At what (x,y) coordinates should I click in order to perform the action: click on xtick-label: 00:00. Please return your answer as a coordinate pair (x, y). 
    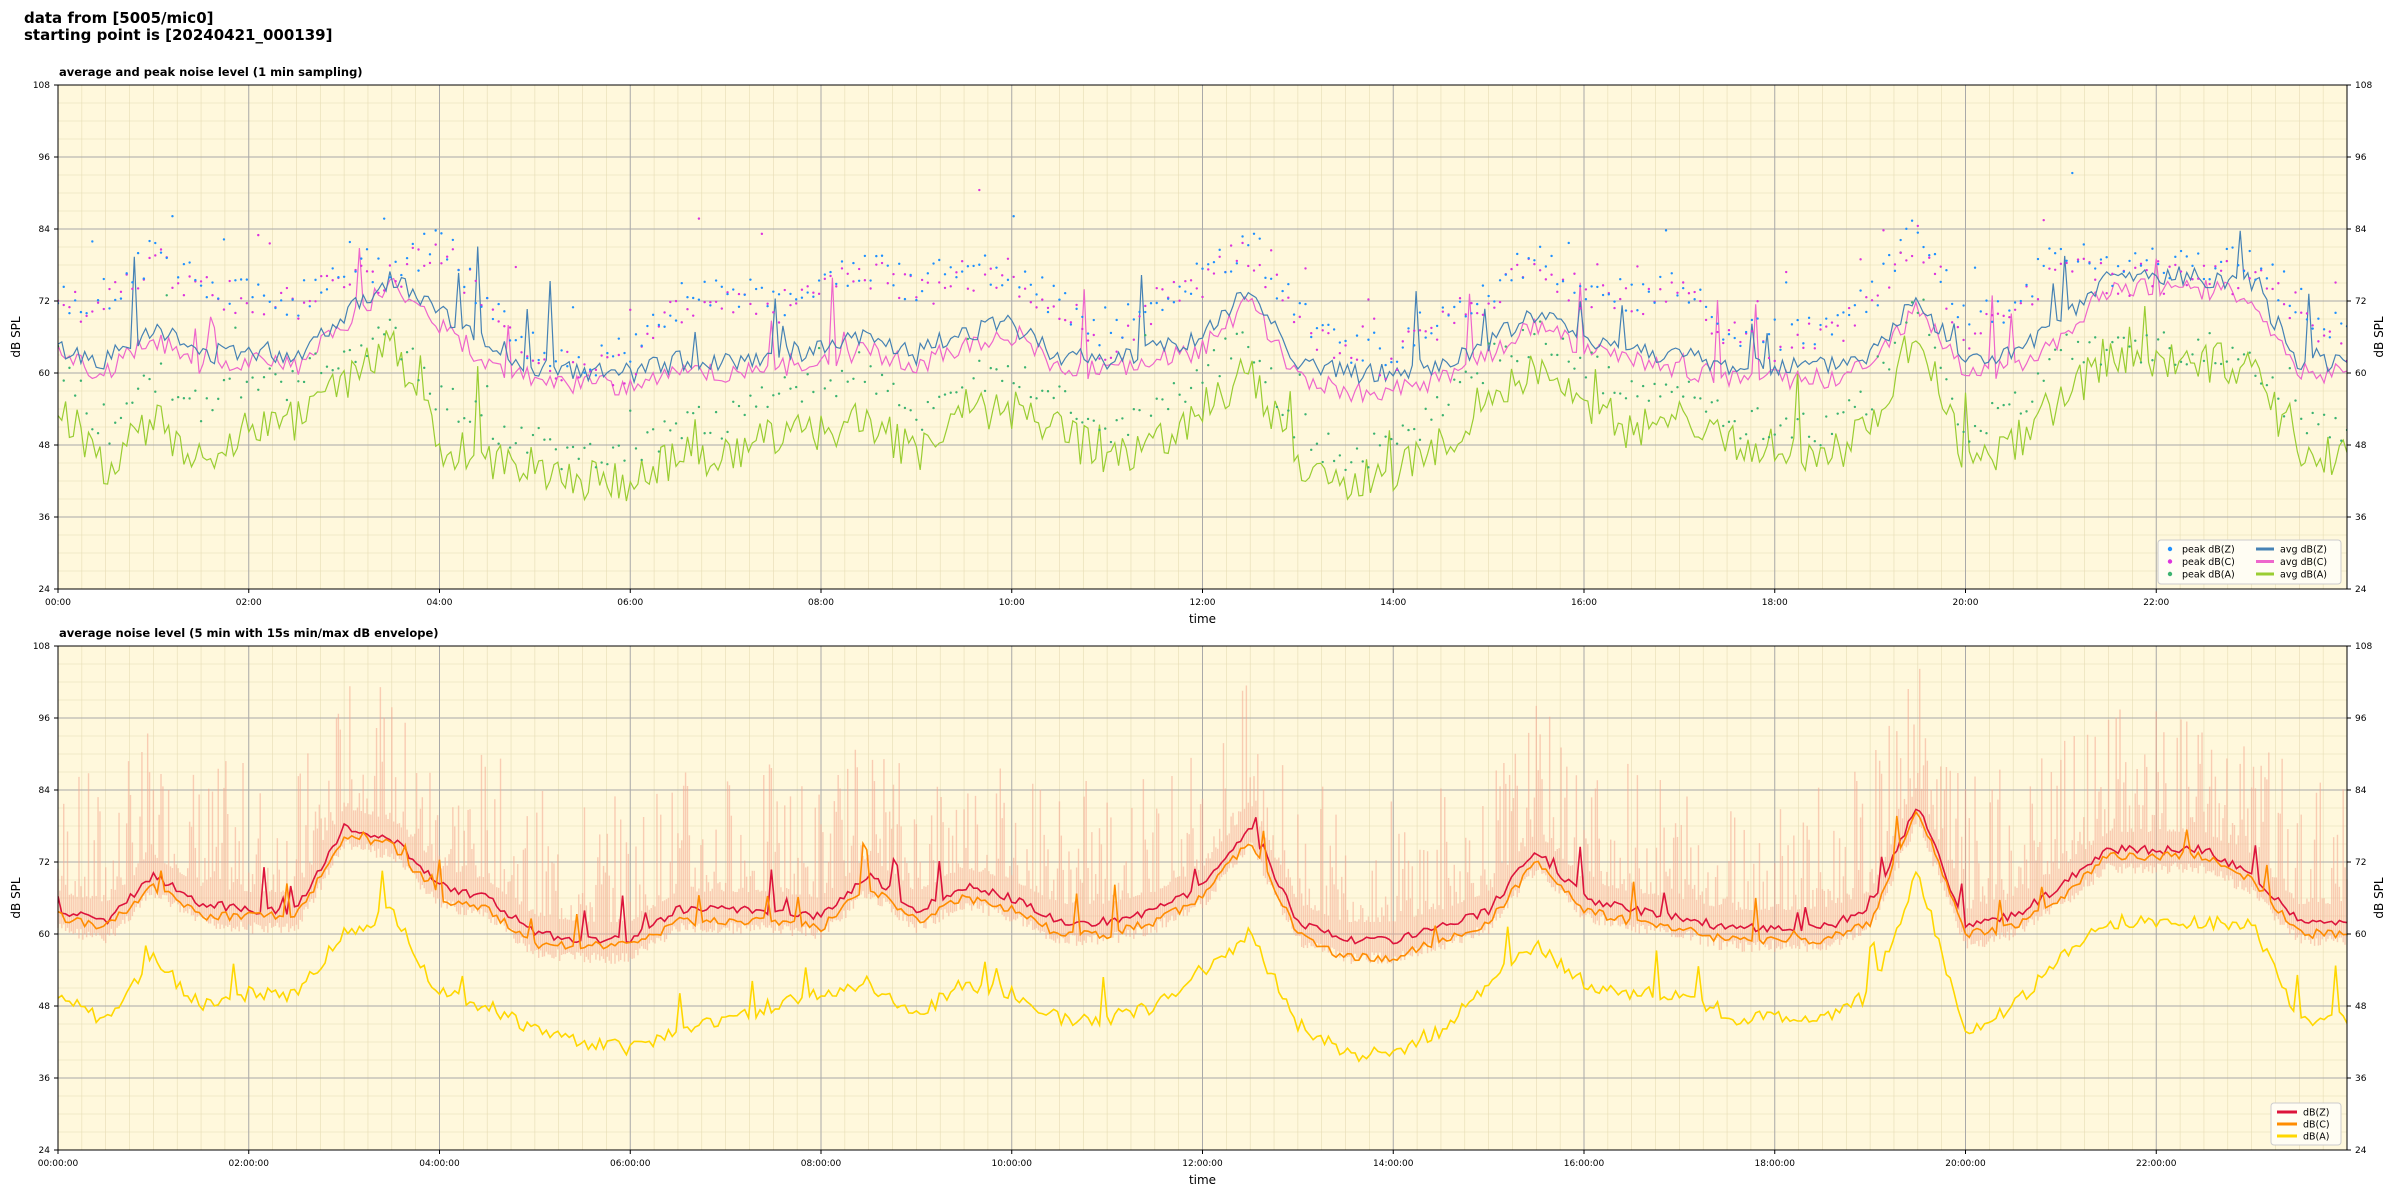
    Looking at the image, I should click on (58, 603).